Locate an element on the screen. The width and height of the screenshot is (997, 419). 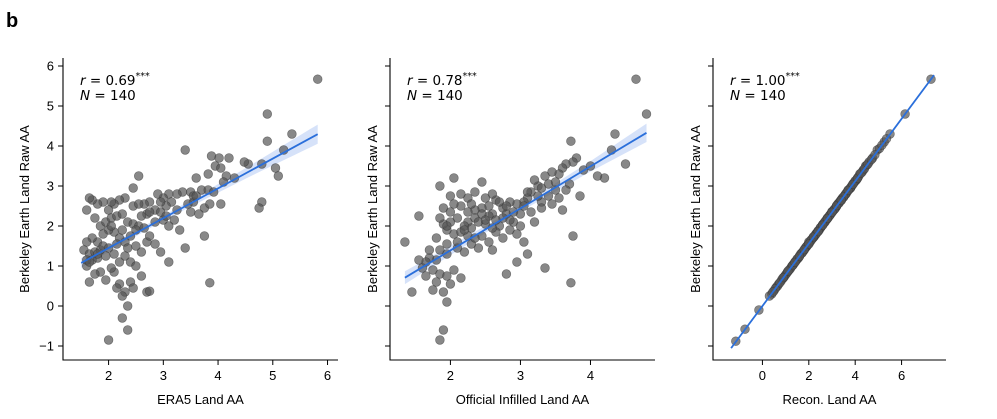
x-tick-label: 4 is located at coordinates (590, 375).